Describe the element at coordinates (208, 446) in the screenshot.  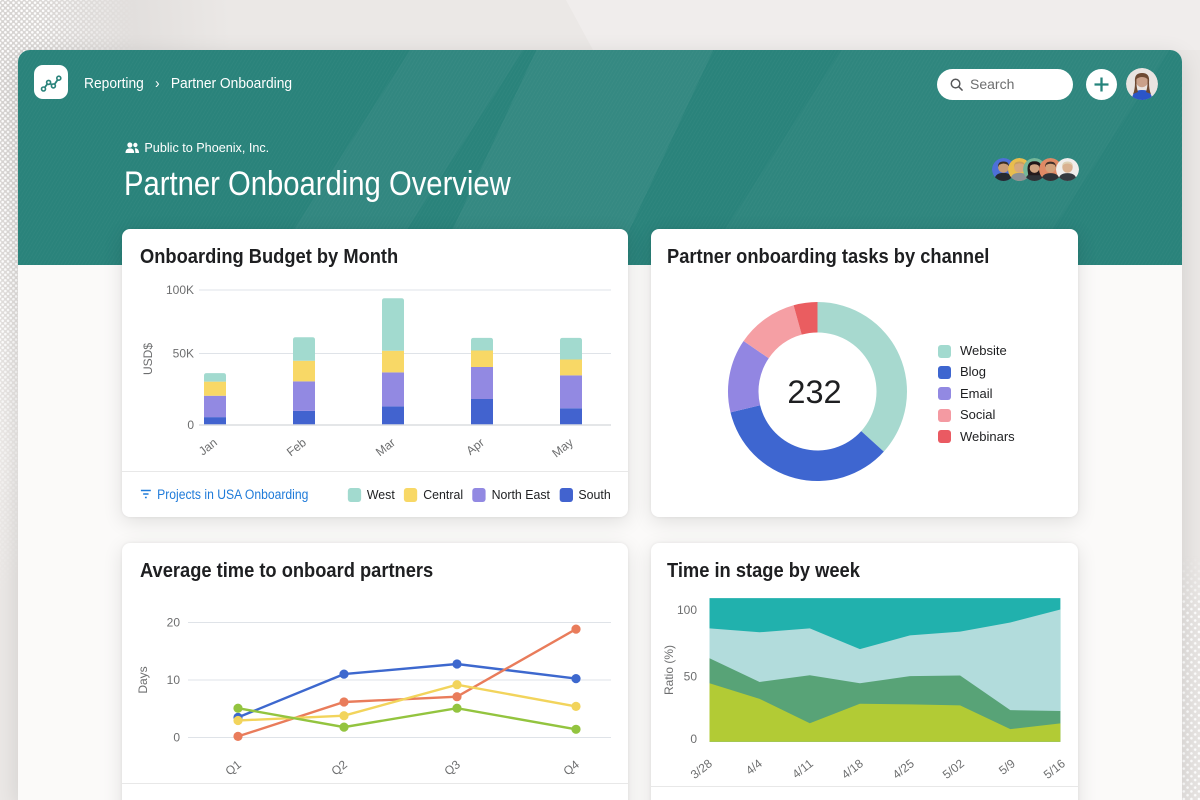
I see `svg-text: Jan` at that location.